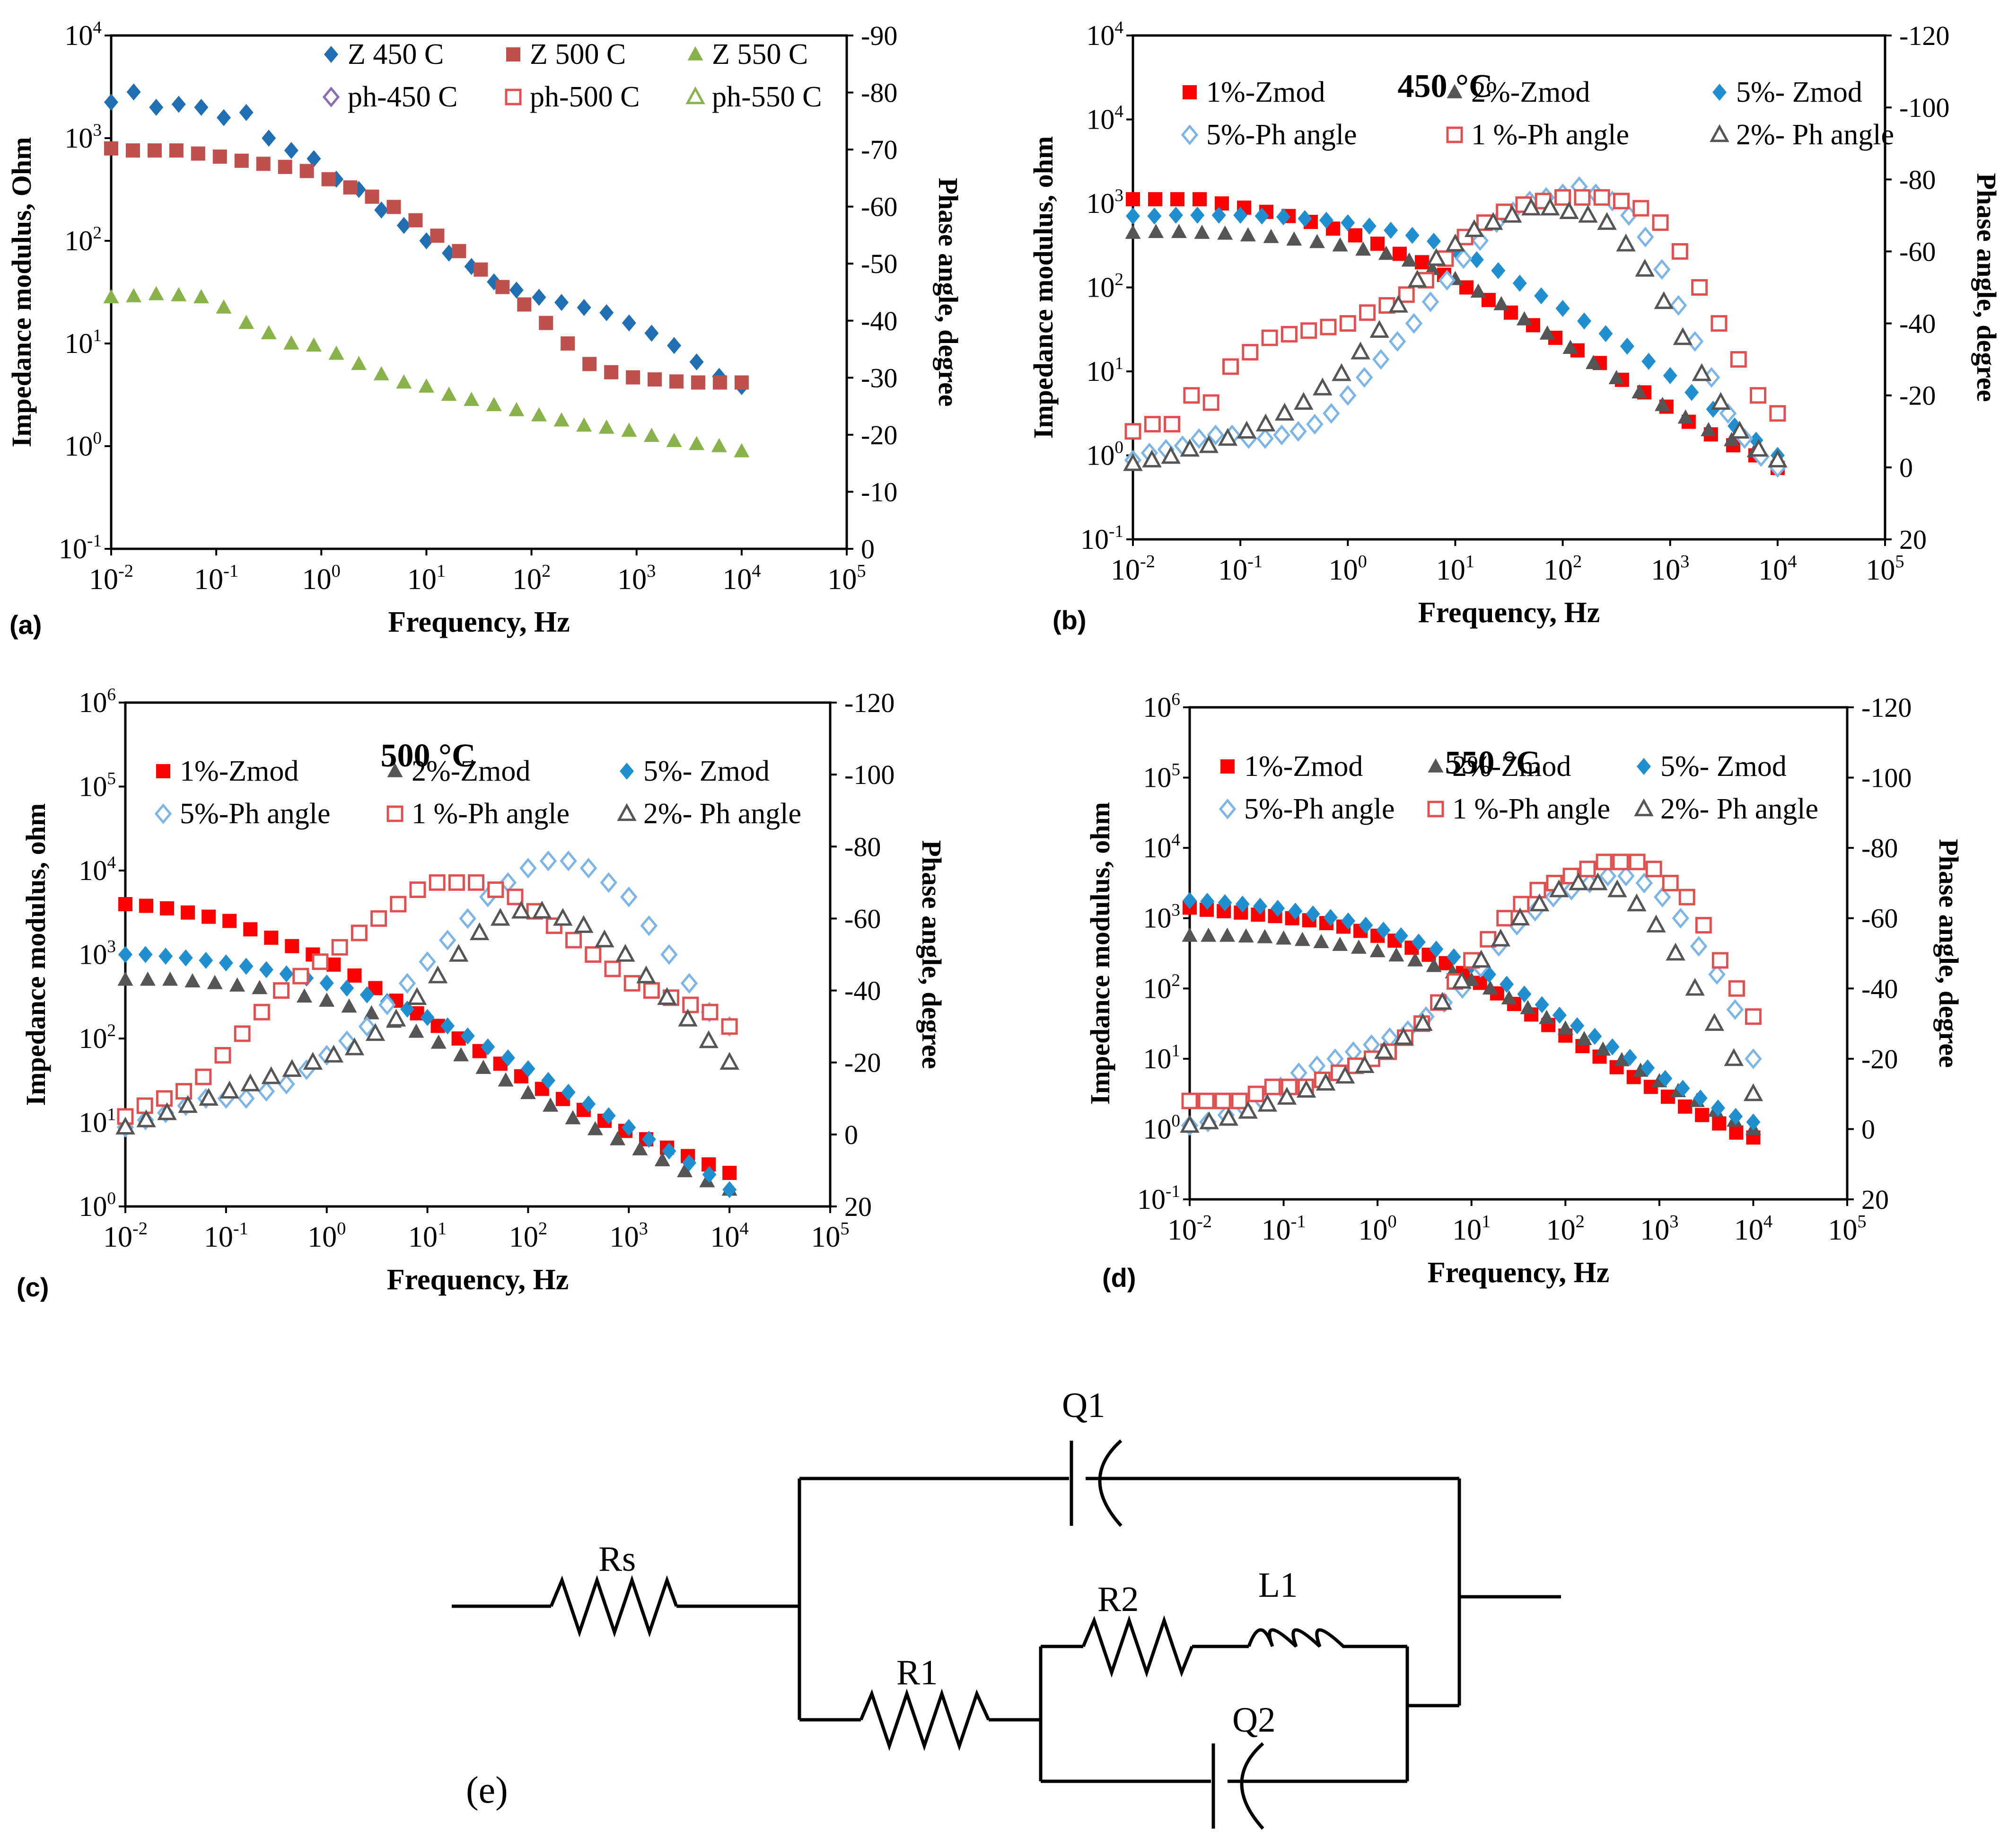  I want to click on y-tick-label-exp: 1, so click(1118, 364).